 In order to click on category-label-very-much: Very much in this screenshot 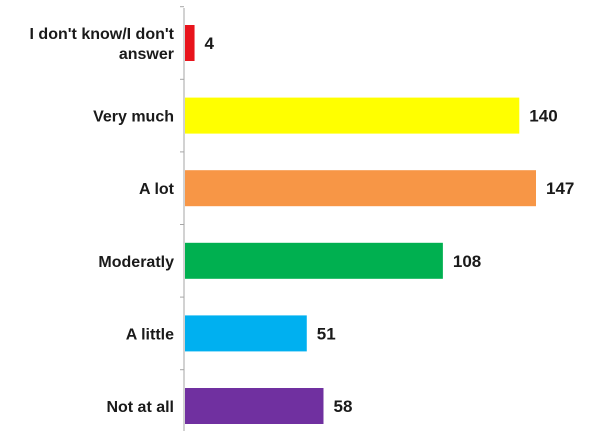, I will do `click(133, 117)`.